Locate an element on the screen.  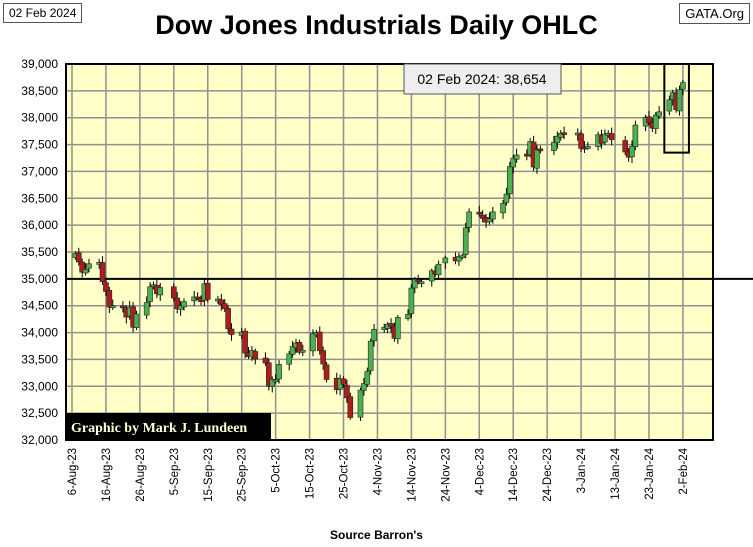
x-tick-label: 3-Jan-24 is located at coordinates (582, 470).